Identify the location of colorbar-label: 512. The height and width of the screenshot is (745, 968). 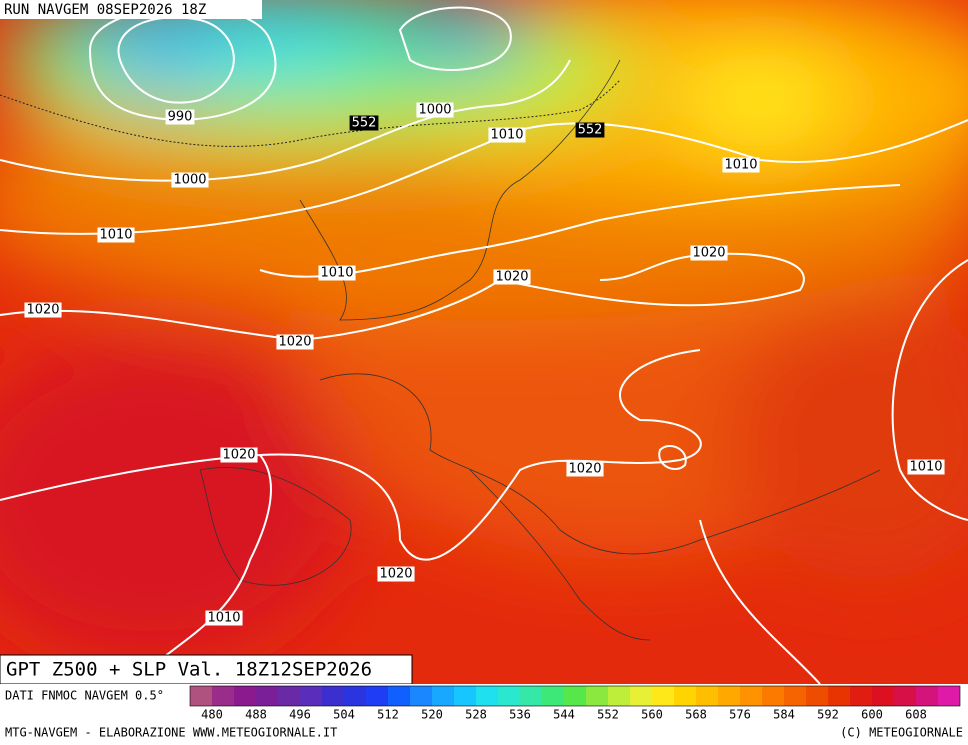
(388, 715).